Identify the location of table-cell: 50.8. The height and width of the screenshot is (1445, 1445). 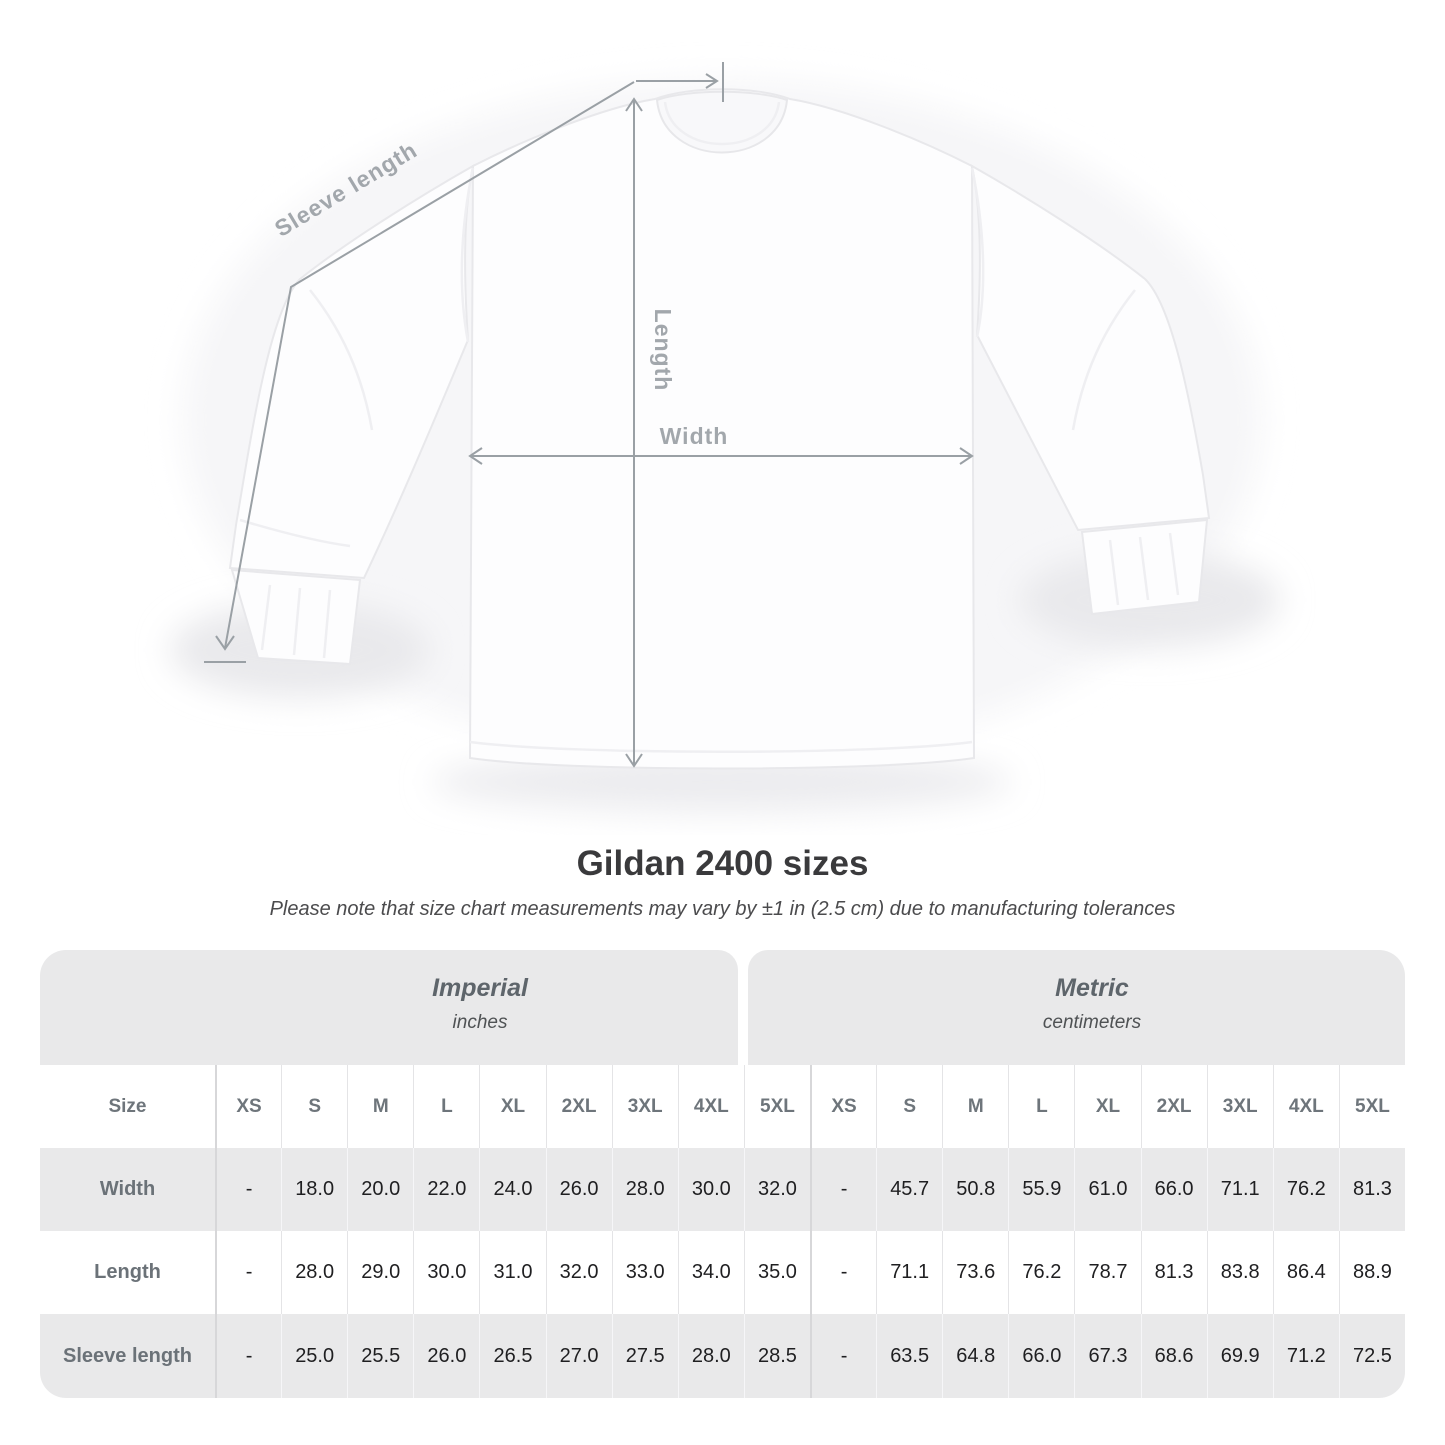
(975, 1189).